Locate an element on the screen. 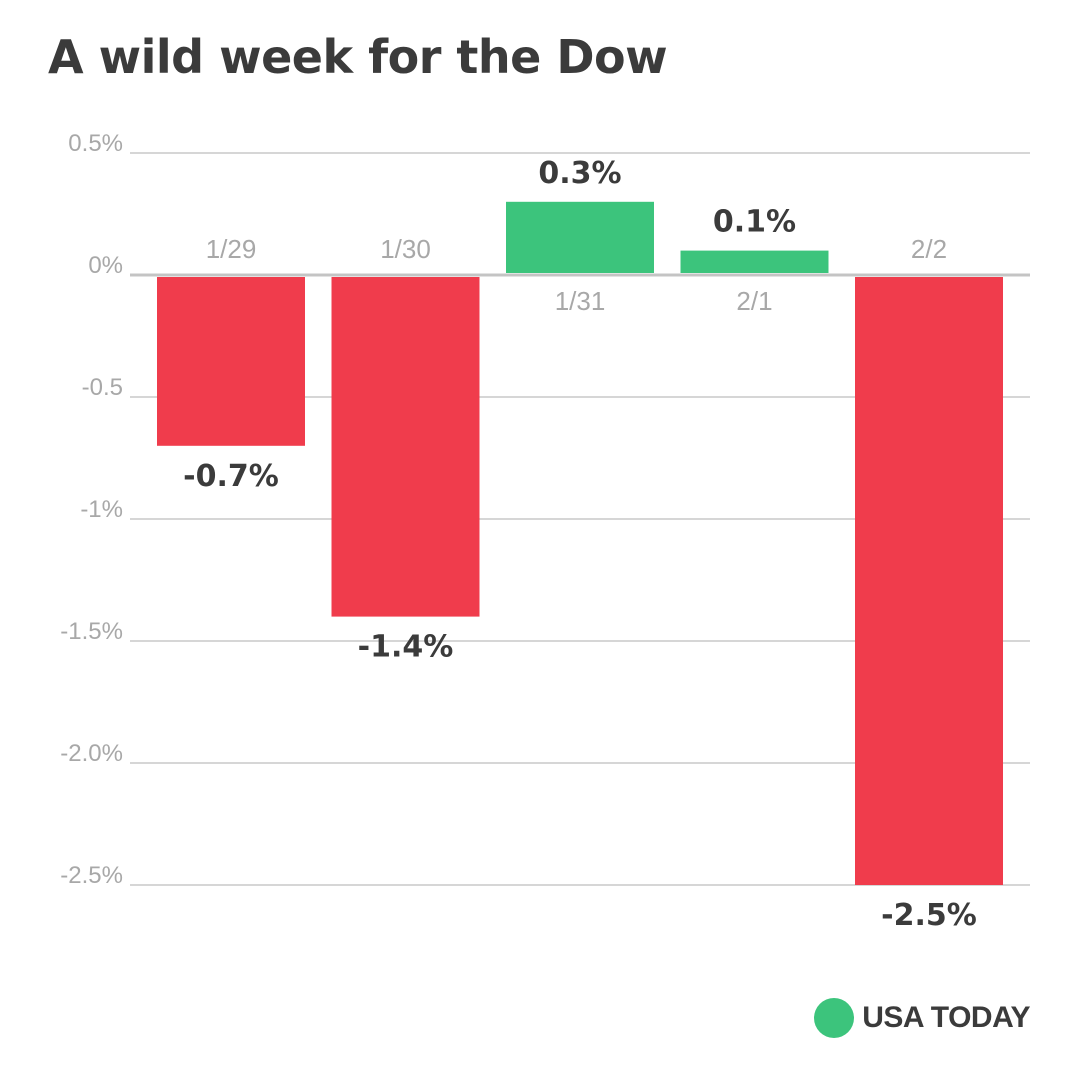  y-tick-label: 0.5% is located at coordinates (95, 143).